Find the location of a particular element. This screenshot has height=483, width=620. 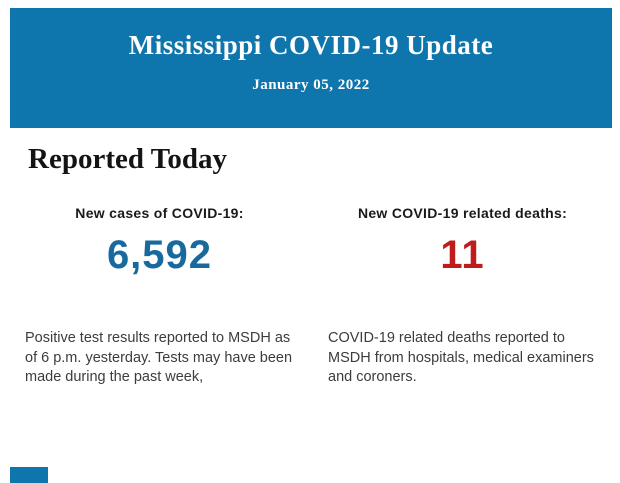

header-date: January 05, 2022 is located at coordinates (311, 85).